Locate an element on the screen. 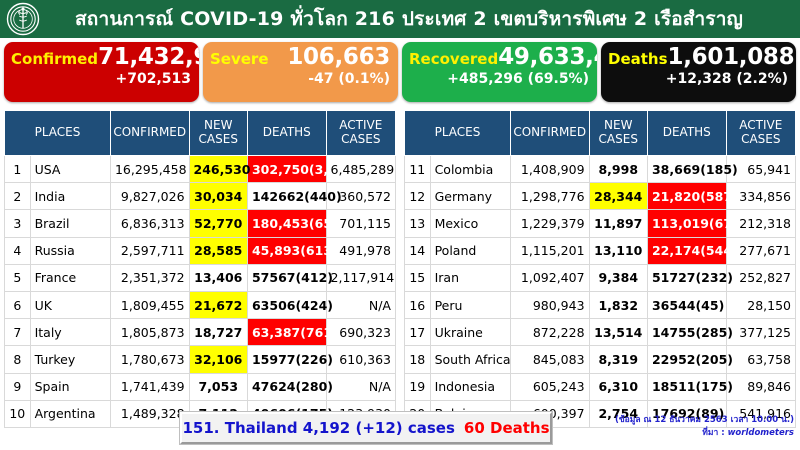 The image size is (800, 450). stat-card-deaths: Deaths 1,601,088 +12,328 (2.2%) is located at coordinates (698, 72).